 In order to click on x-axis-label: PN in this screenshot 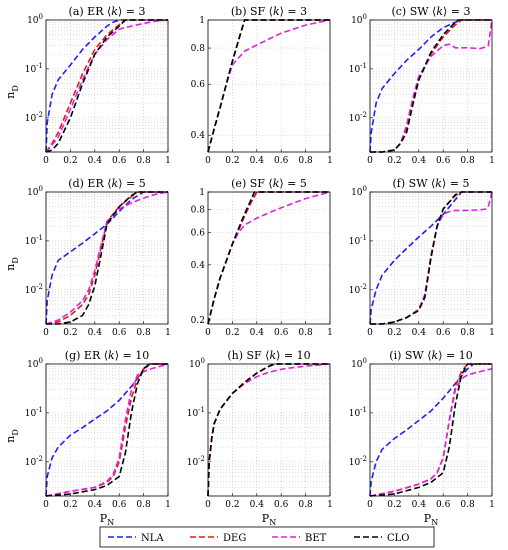, I will do `click(431, 519)`.